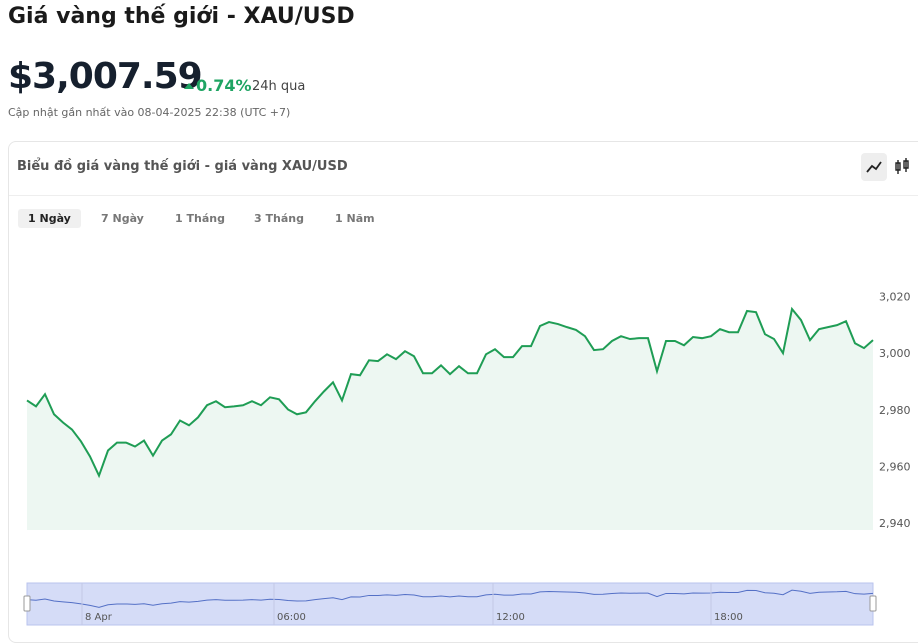  I want to click on range-tab: 3 Tháng, so click(279, 218).